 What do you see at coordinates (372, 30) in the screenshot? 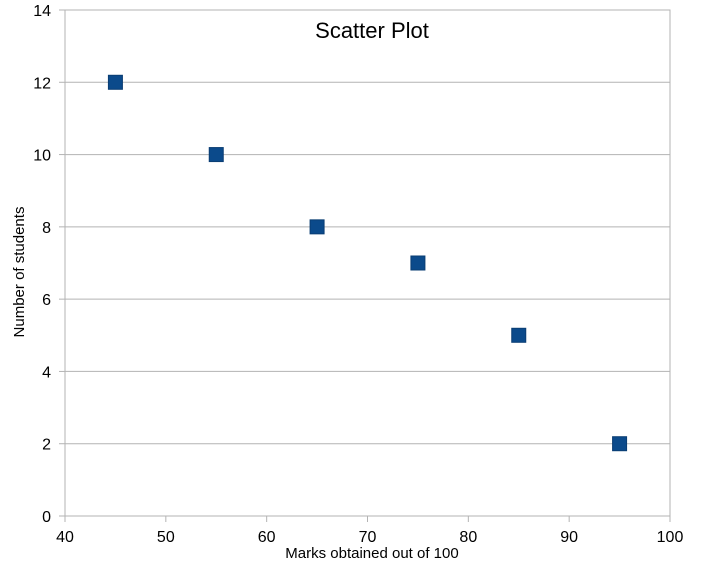
I see `chart-title: Scatter Plot` at bounding box center [372, 30].